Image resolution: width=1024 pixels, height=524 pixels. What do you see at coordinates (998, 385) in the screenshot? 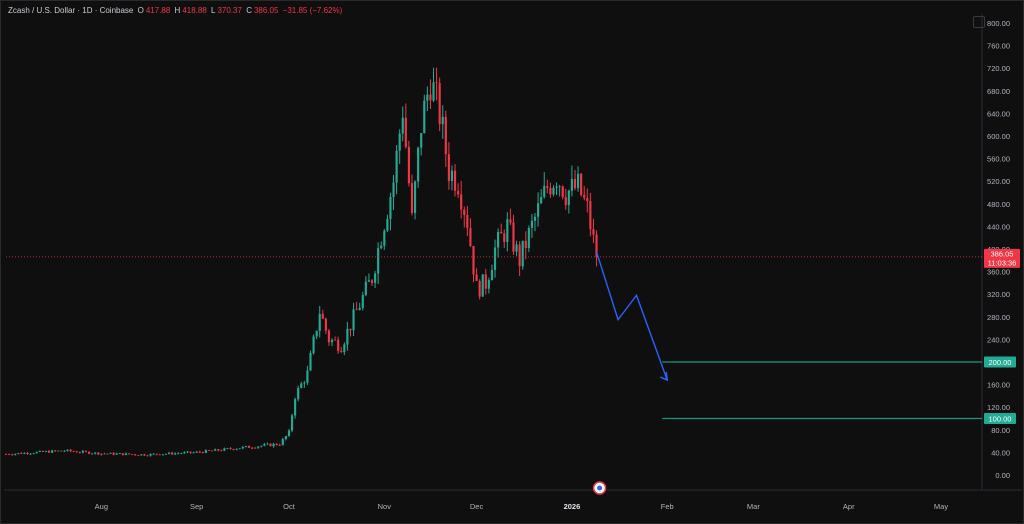
I see `y-tick-label: 160.00` at bounding box center [998, 385].